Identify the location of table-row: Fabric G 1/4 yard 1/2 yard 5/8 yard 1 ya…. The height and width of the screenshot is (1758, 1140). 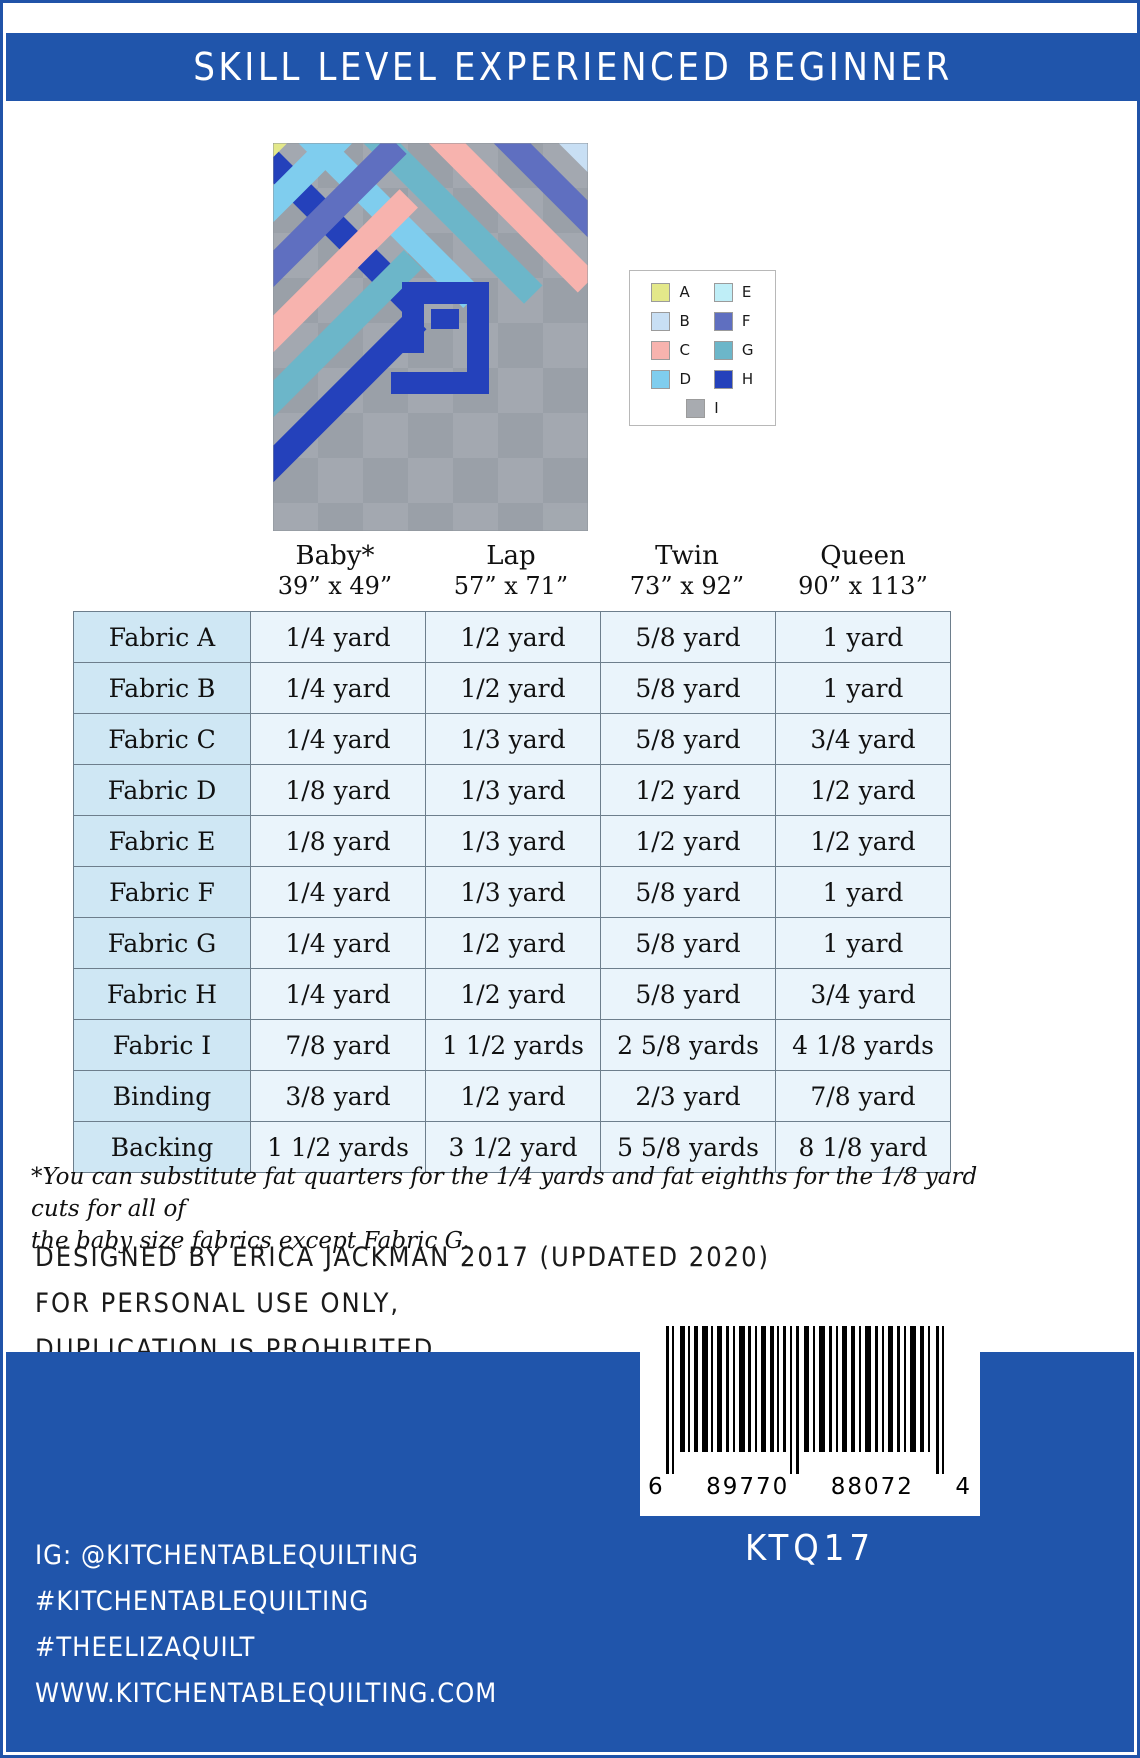
(512, 943).